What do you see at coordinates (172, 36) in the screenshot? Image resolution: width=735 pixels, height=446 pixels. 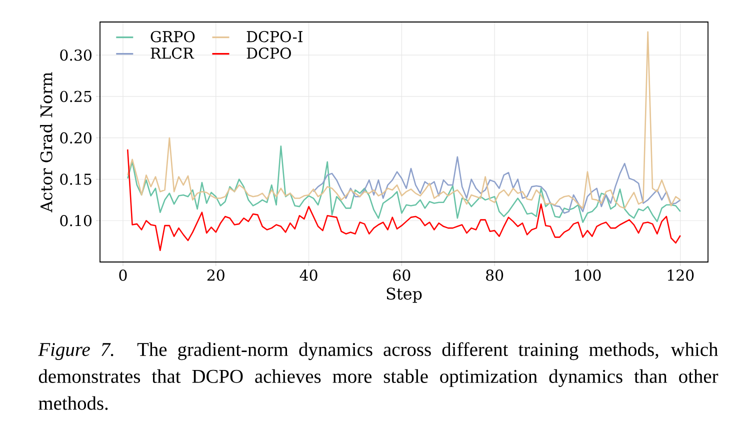 I see `legend-label: GRPO` at bounding box center [172, 36].